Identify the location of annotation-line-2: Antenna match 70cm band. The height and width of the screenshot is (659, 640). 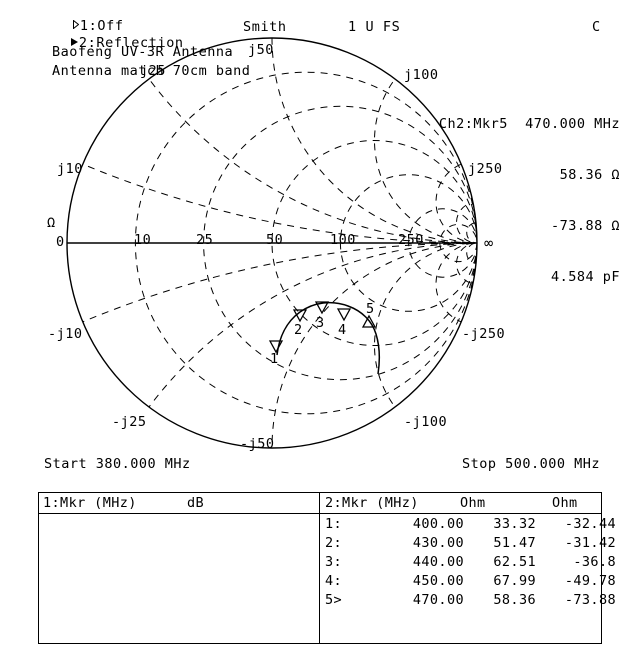
(151, 71).